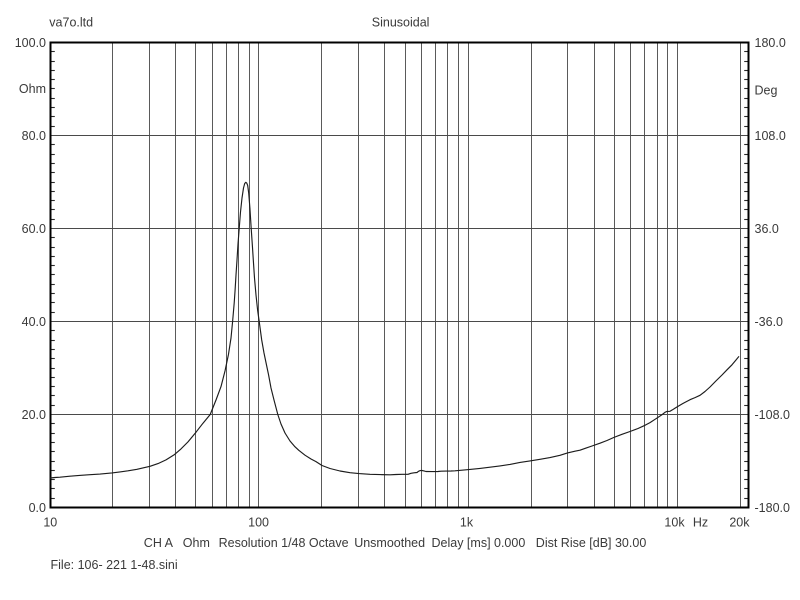  What do you see at coordinates (766, 91) in the screenshot?
I see `svg-text: Deg` at bounding box center [766, 91].